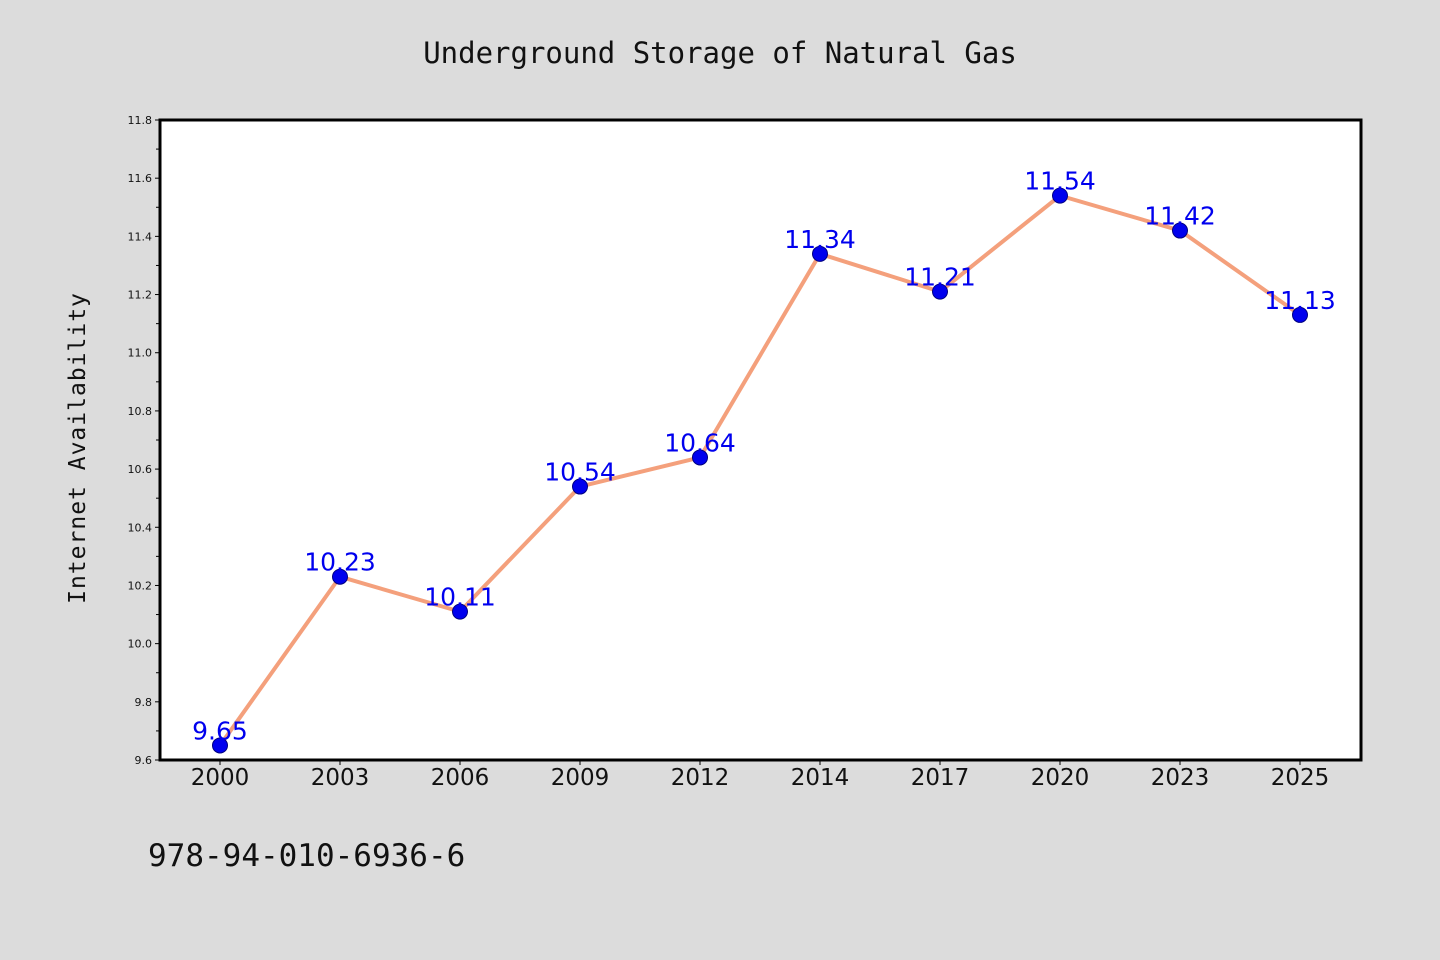 The image size is (1440, 960). I want to click on y-tick-label: 10.0, so click(140, 644).